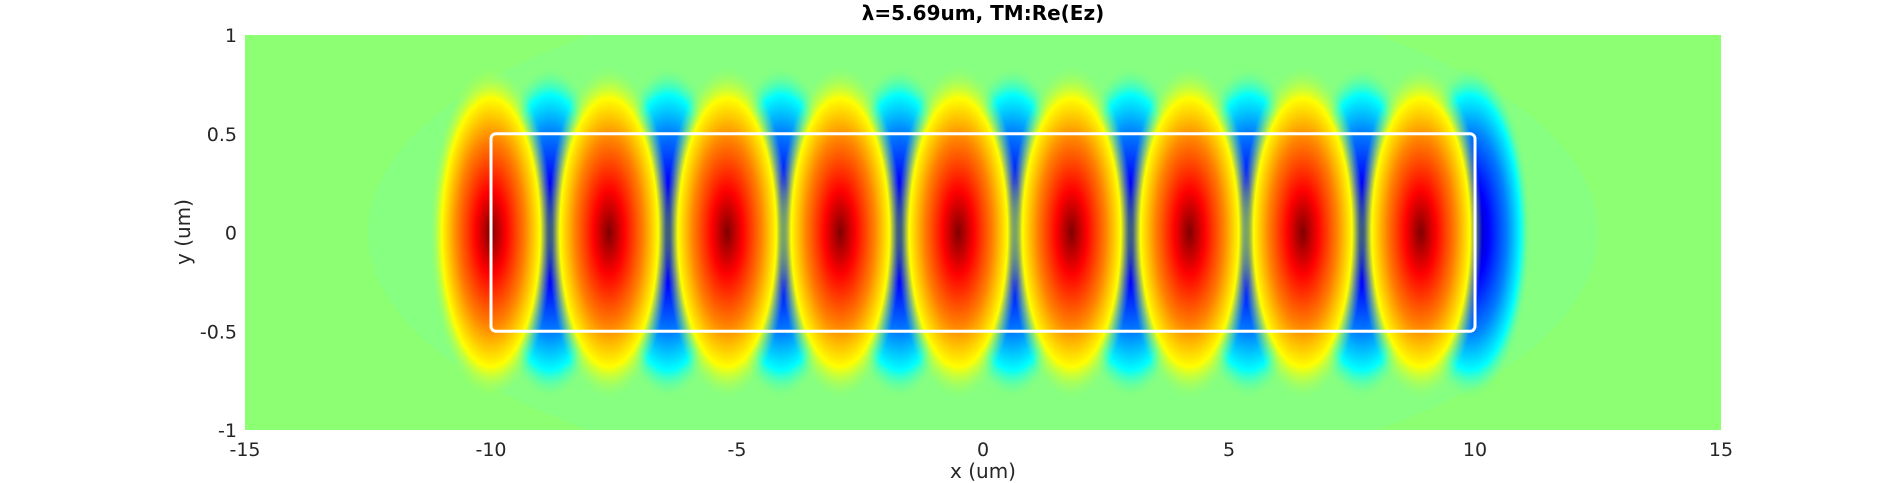 This screenshot has width=1891, height=483. Describe the element at coordinates (1229, 450) in the screenshot. I see `x-tick-label: 5` at that location.